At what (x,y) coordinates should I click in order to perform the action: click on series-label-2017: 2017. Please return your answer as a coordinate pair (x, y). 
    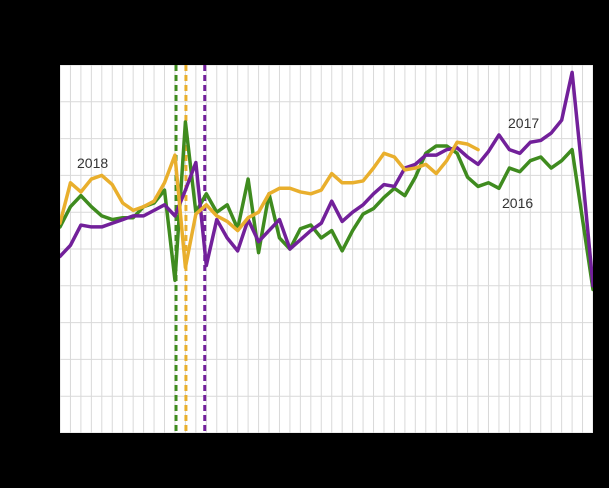
    Looking at the image, I should click on (524, 123).